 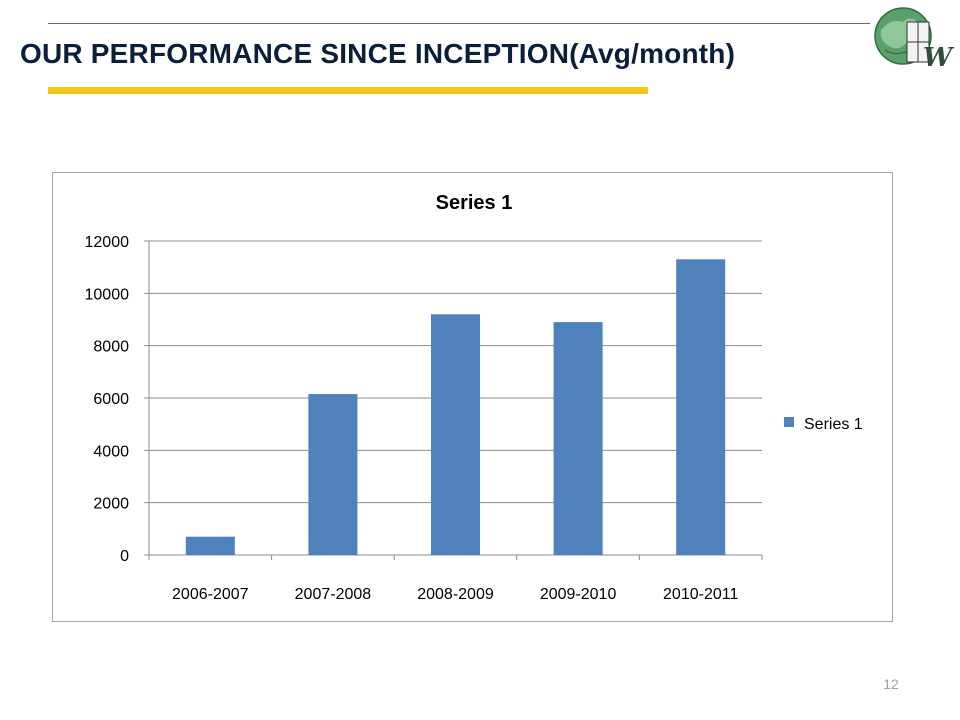 What do you see at coordinates (578, 594) in the screenshot?
I see `x-tick-label: 2009-2010` at bounding box center [578, 594].